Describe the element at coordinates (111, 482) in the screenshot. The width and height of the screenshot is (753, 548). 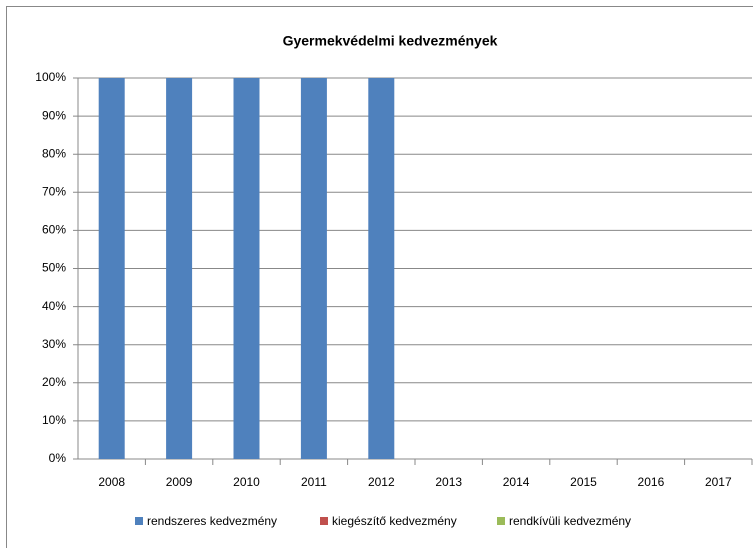
I see `x-tick-label: 2008` at that location.